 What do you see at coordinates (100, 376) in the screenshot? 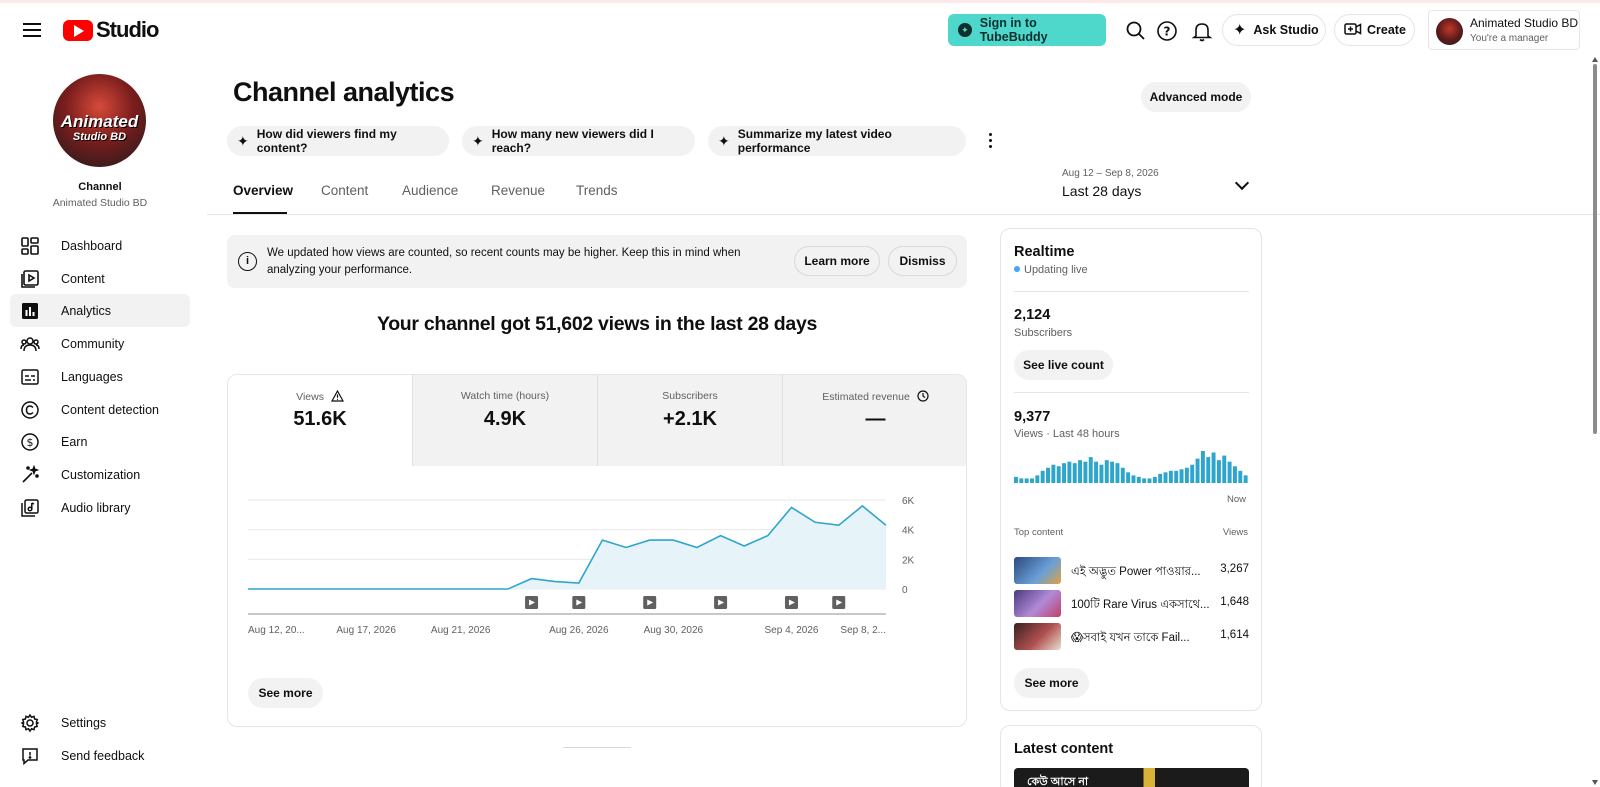
I see `sidebar-item-languages: Languages` at bounding box center [100, 376].